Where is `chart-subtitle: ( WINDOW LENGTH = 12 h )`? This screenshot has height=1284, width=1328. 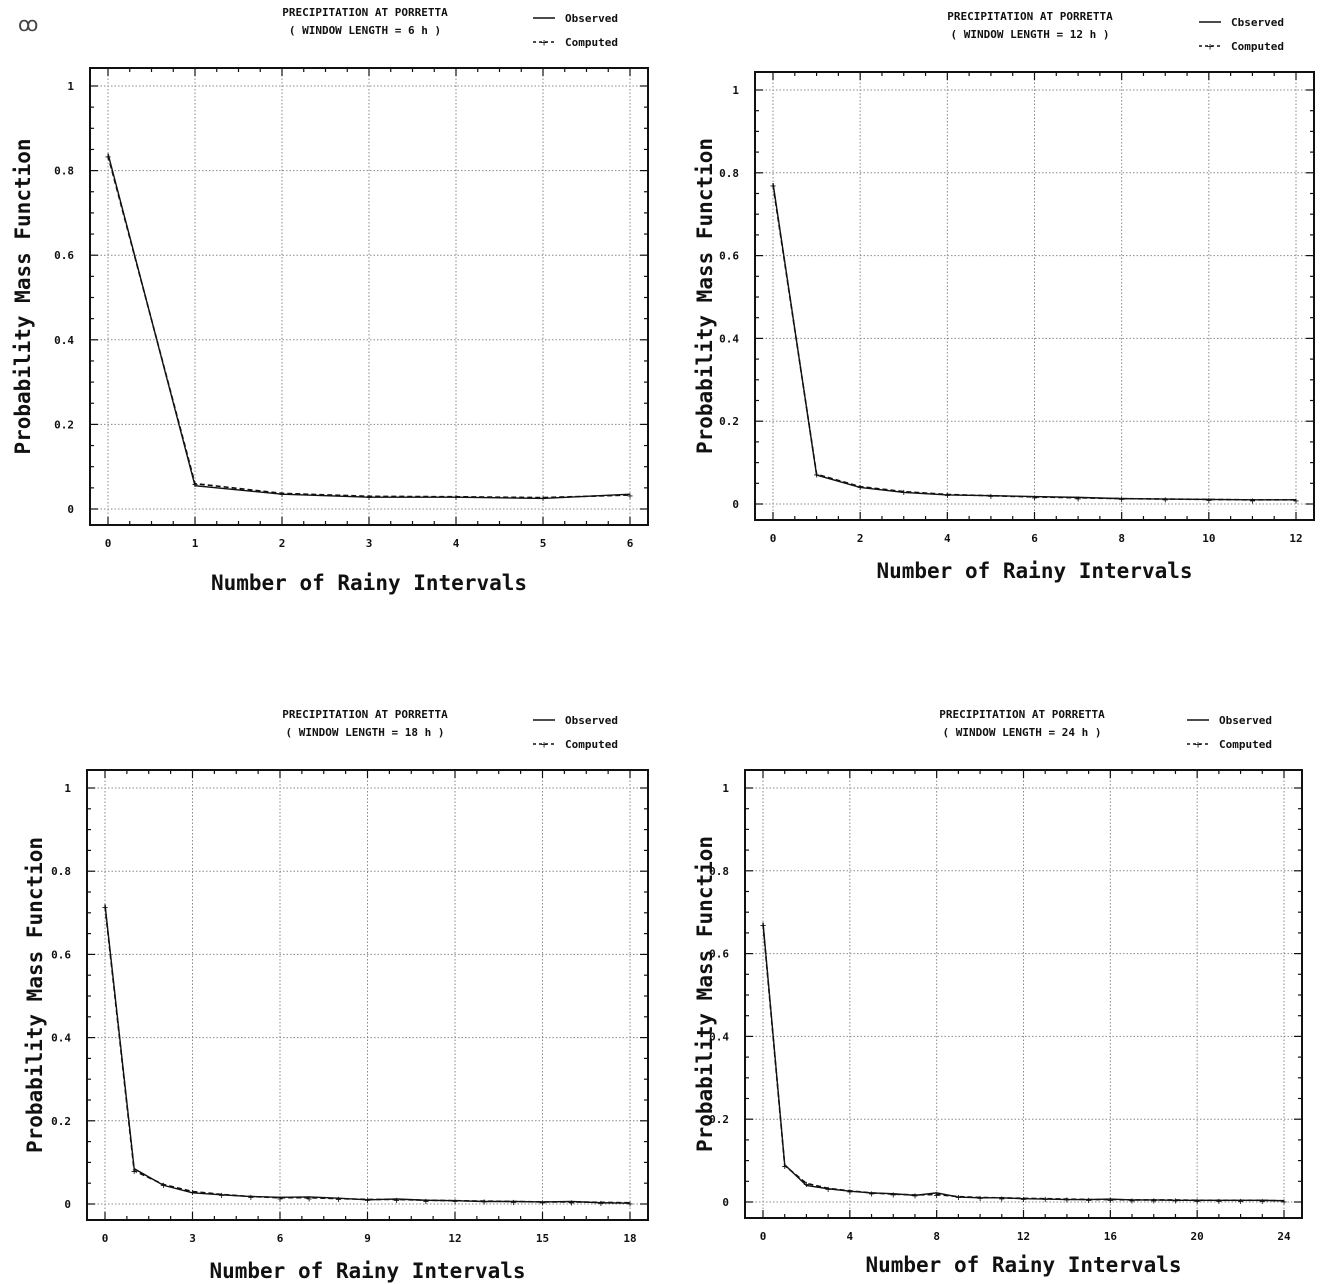 chart-subtitle: ( WINDOW LENGTH = 12 h ) is located at coordinates (1030, 34).